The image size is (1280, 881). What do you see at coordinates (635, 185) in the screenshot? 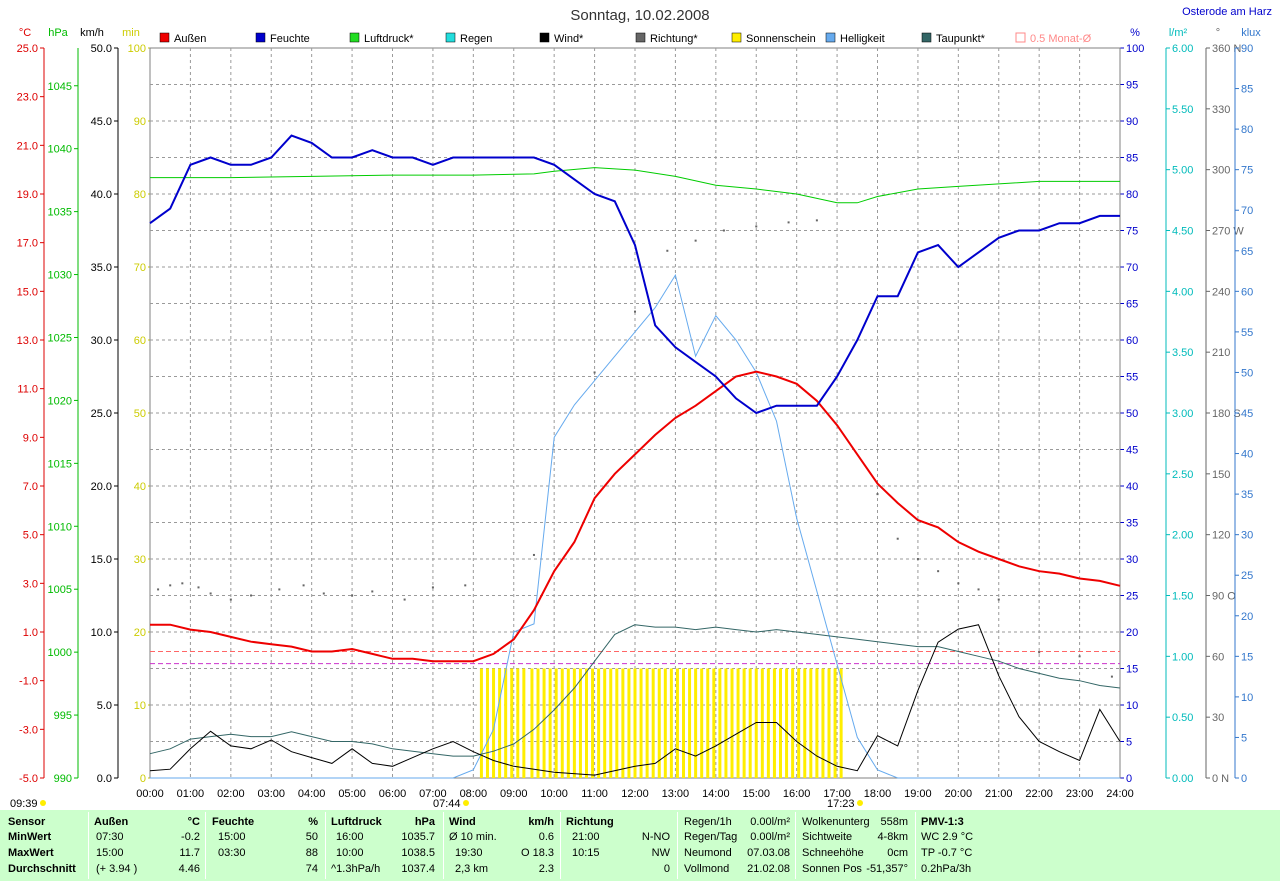
I see `series-line-luftdruck` at bounding box center [635, 185].